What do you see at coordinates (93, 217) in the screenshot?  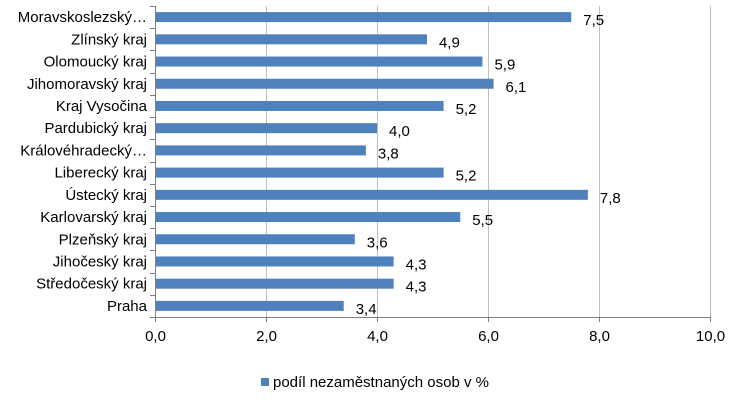 I see `category-label-9: Karlovarský kraj` at bounding box center [93, 217].